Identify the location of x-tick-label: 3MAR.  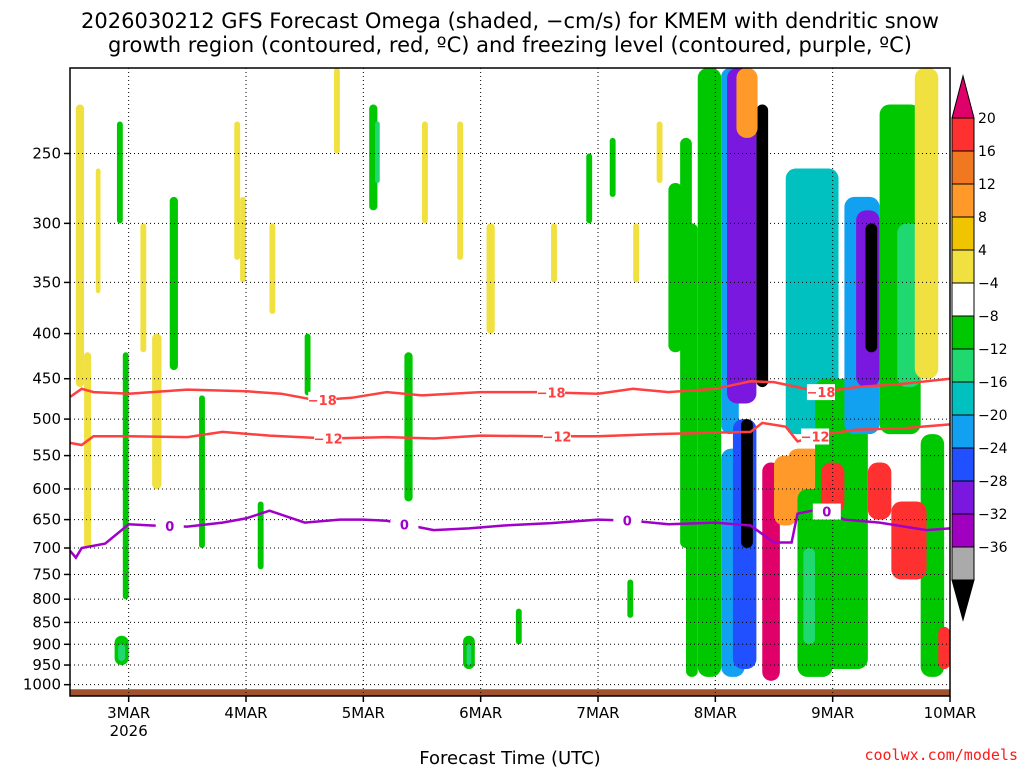
(128, 713).